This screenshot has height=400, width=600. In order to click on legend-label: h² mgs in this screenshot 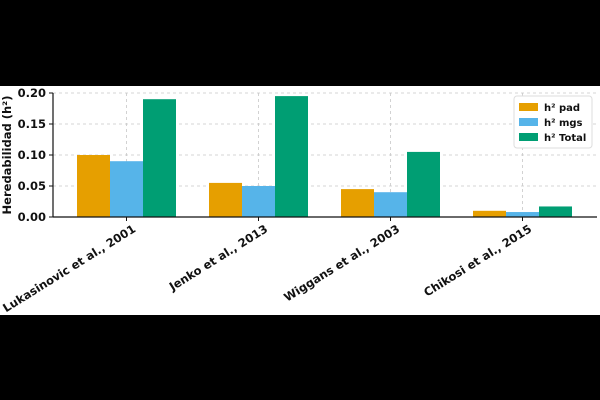, I will do `click(563, 123)`.